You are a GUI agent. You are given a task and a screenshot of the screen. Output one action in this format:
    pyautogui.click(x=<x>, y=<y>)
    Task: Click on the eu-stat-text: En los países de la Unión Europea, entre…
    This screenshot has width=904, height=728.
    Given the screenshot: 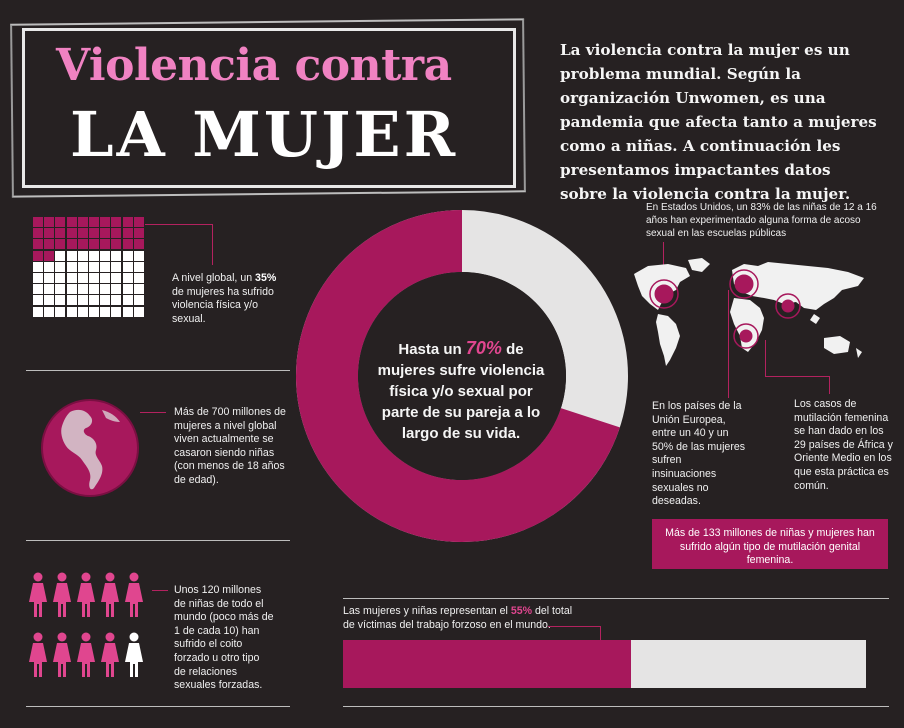 What is the action you would take?
    pyautogui.click(x=699, y=454)
    